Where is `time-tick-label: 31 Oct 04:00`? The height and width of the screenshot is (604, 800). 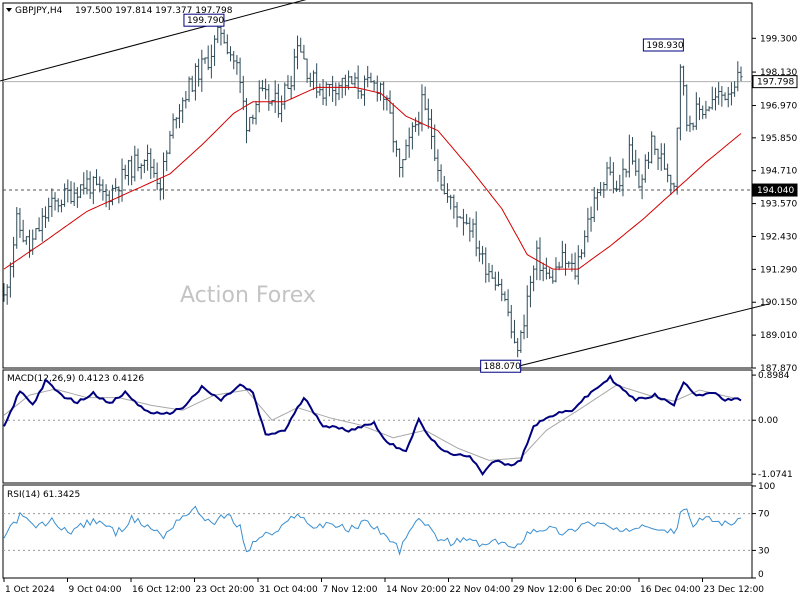 time-tick-label: 31 Oct 04:00 is located at coordinates (288, 590).